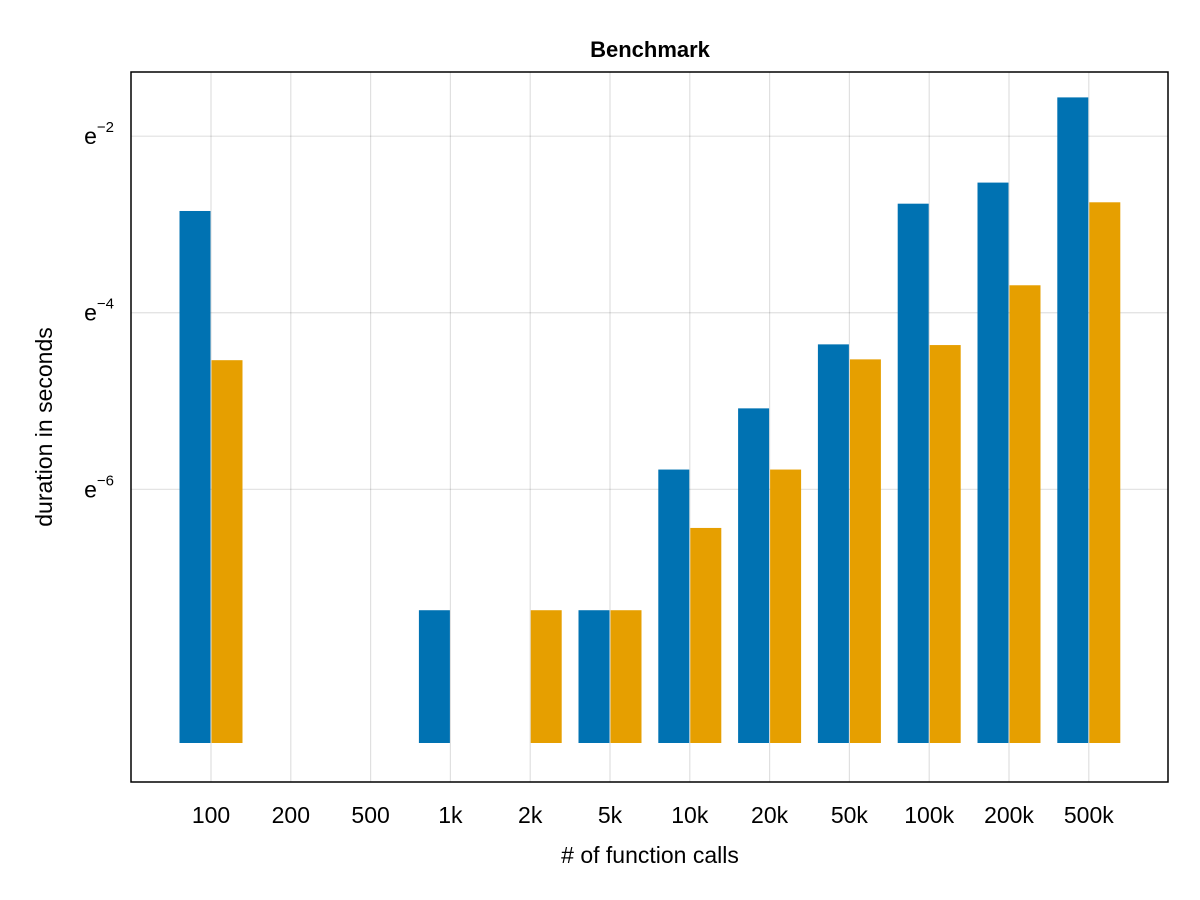 The height and width of the screenshot is (900, 1200). What do you see at coordinates (99, 487) in the screenshot?
I see `y-tick-label: e−6` at bounding box center [99, 487].